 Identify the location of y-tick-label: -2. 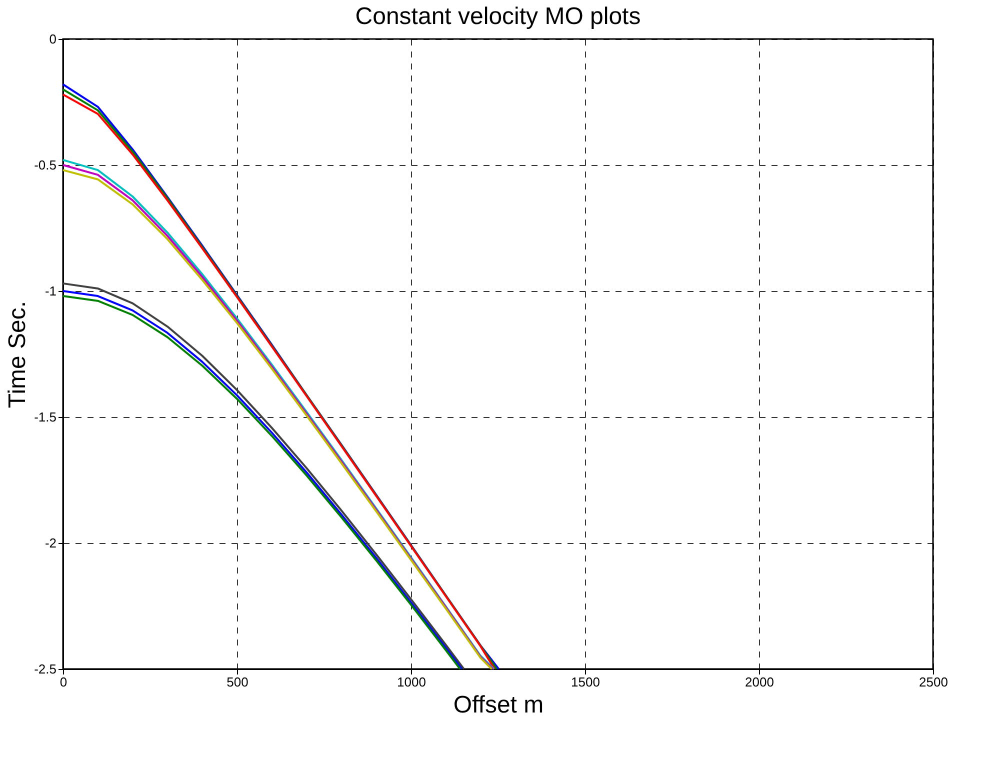
(50, 543).